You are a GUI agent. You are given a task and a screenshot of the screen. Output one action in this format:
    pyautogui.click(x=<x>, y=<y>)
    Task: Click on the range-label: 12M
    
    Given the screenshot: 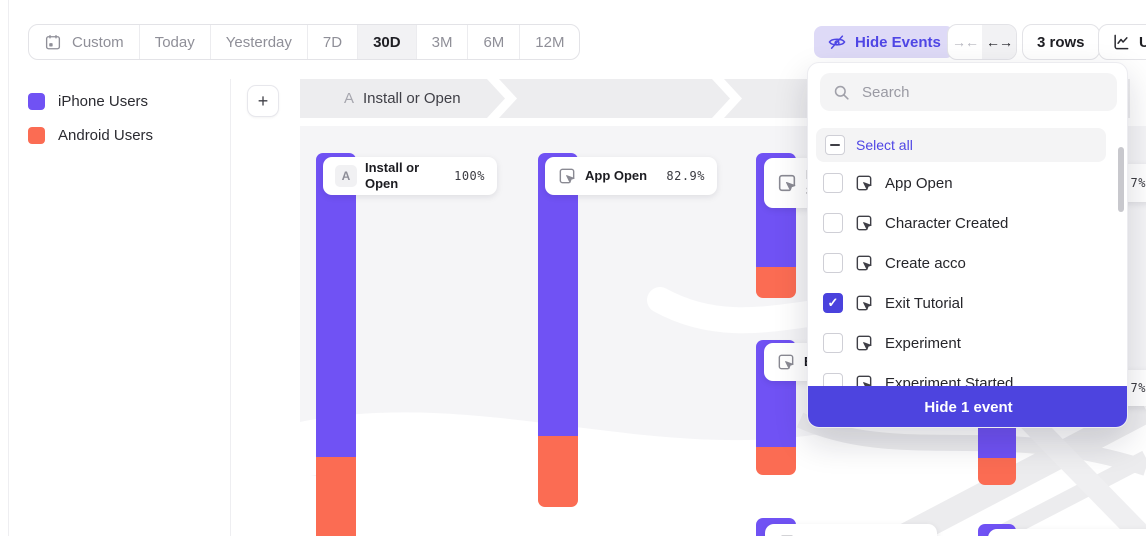 What is the action you would take?
    pyautogui.click(x=550, y=42)
    